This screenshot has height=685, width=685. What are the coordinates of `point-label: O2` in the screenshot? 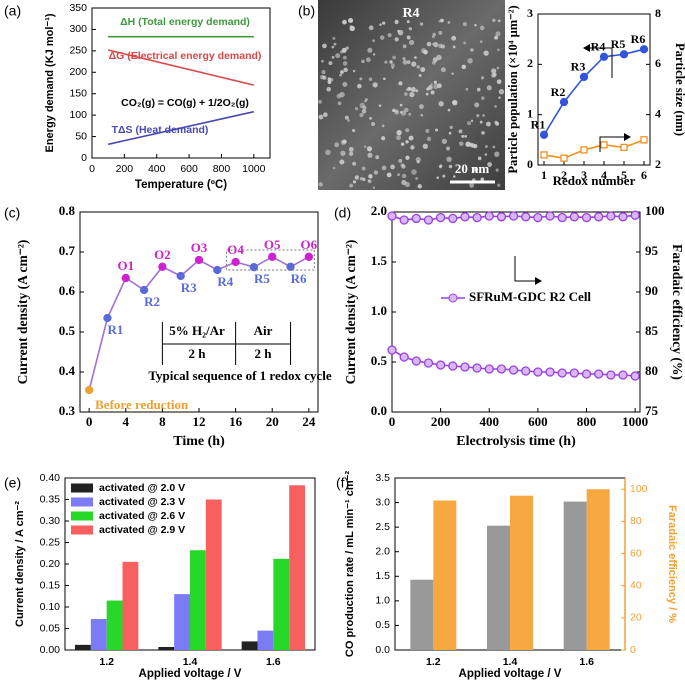 It's located at (162, 254).